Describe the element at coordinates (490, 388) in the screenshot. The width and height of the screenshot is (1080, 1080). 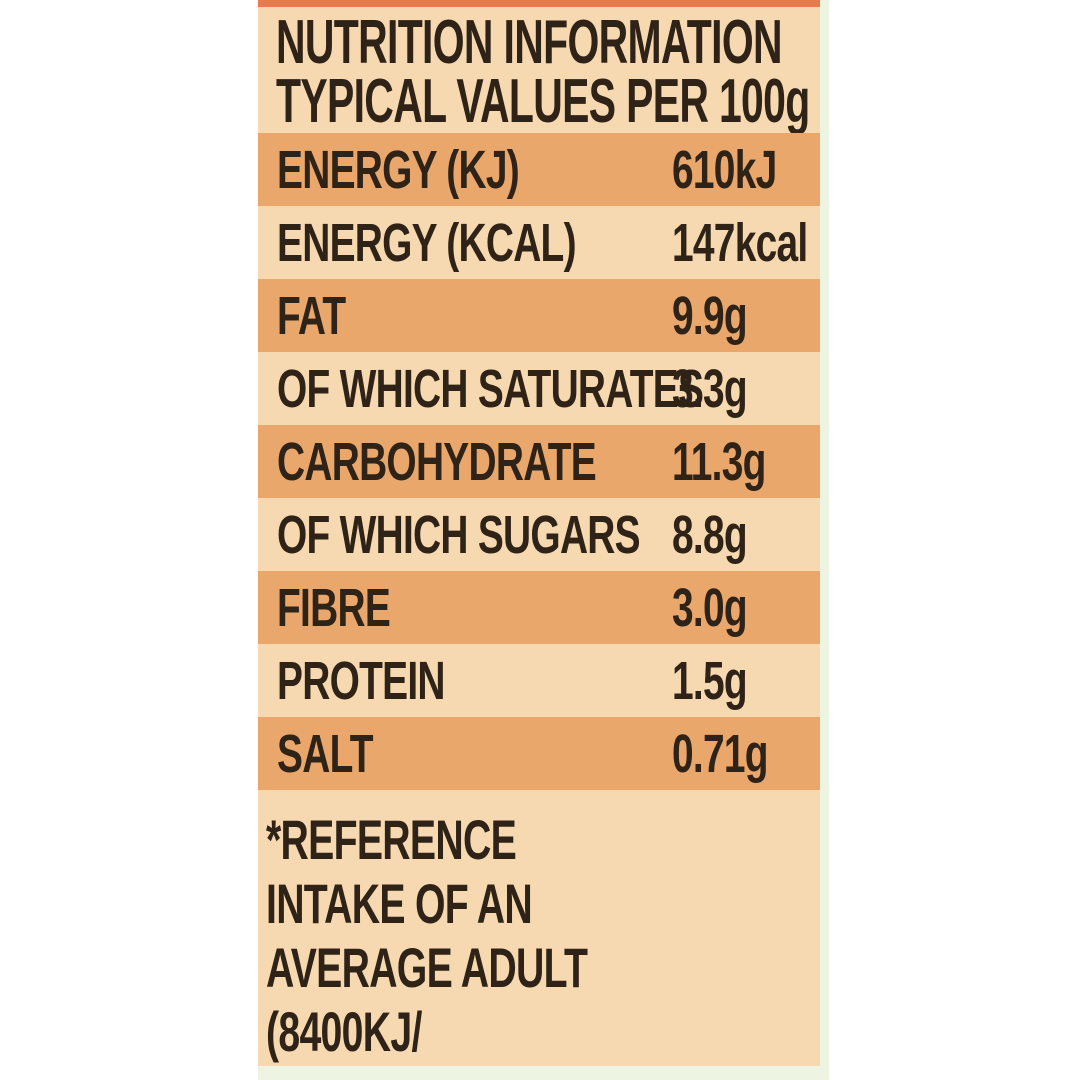
I see `nutrient-name: OF WHICH SATURATES` at that location.